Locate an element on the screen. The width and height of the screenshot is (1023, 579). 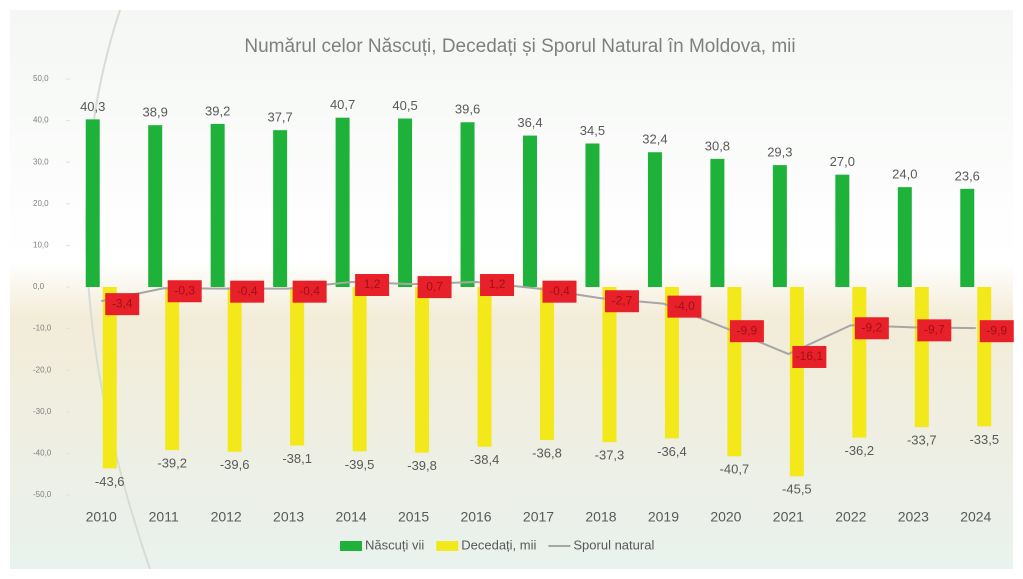
x-tick-label: 2017 is located at coordinates (538, 517).